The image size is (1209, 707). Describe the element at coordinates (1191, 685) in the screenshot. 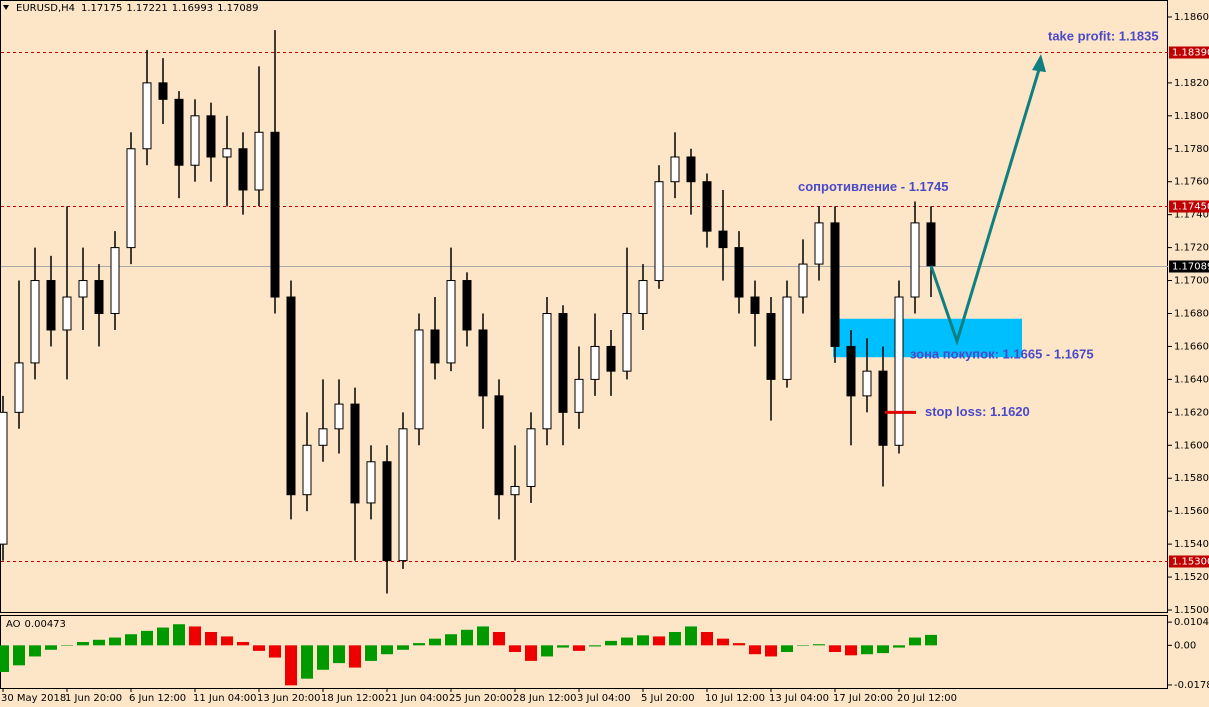

I see `ind-tick-label: -0.01783` at that location.